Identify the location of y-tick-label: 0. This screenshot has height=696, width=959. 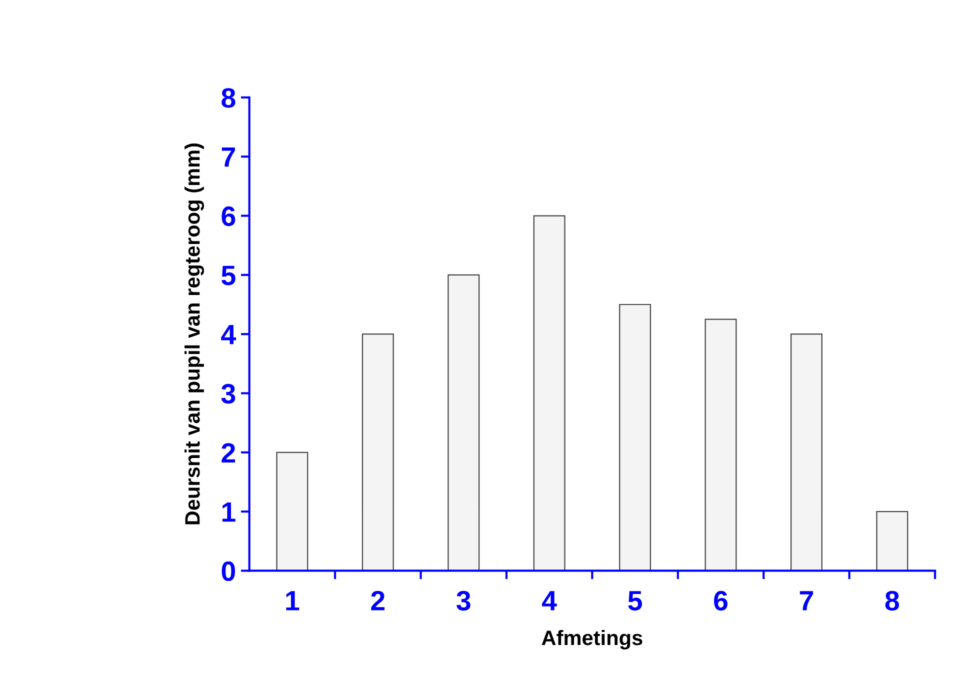
(229, 571).